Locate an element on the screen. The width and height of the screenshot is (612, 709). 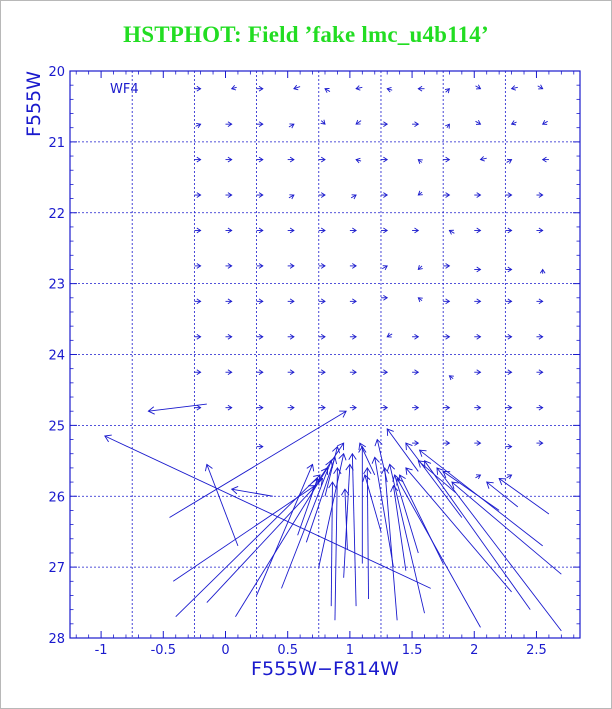
x-tick-label: -0.5 is located at coordinates (163, 650).